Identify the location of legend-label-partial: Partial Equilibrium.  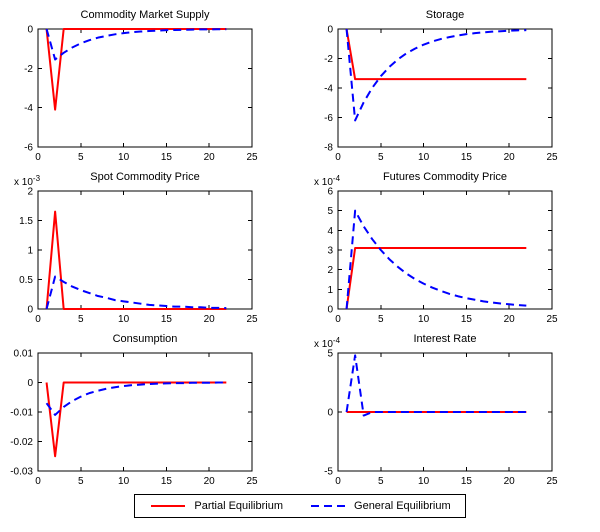
(239, 506).